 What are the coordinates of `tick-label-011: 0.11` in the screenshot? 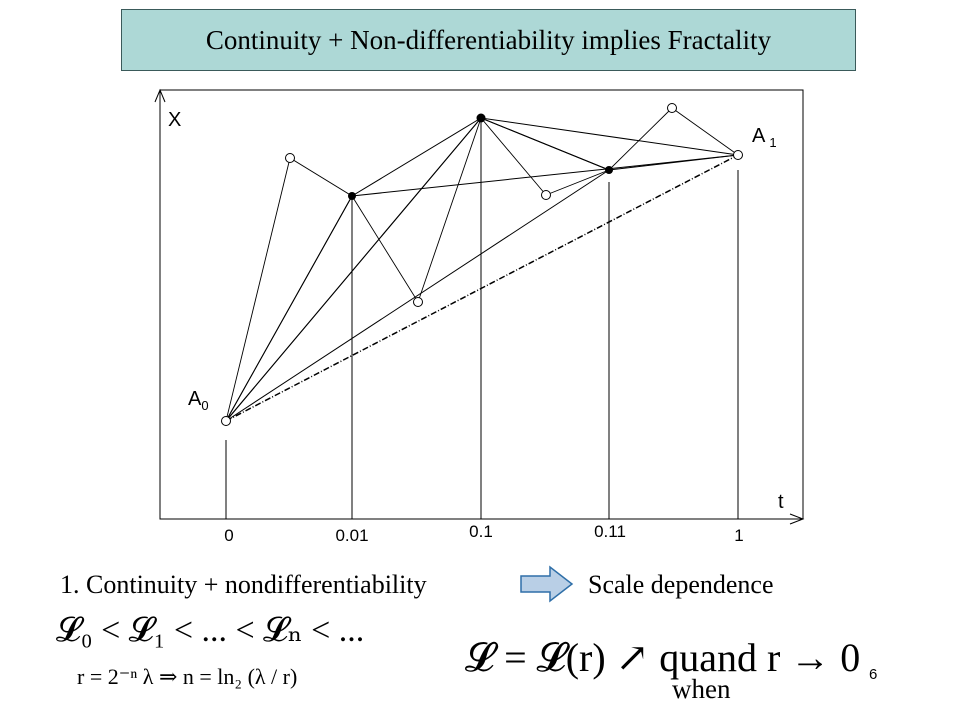 It's located at (610, 531).